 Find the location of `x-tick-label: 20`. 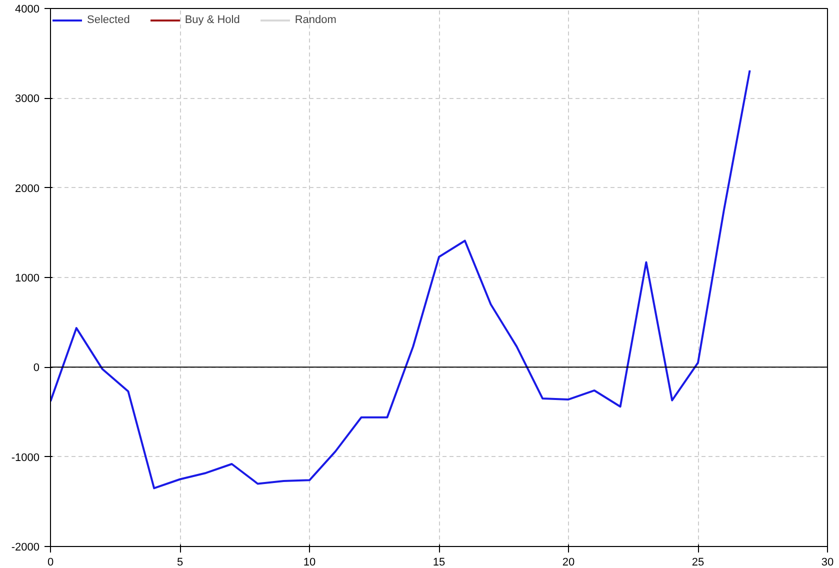

x-tick-label: 20 is located at coordinates (568, 562).